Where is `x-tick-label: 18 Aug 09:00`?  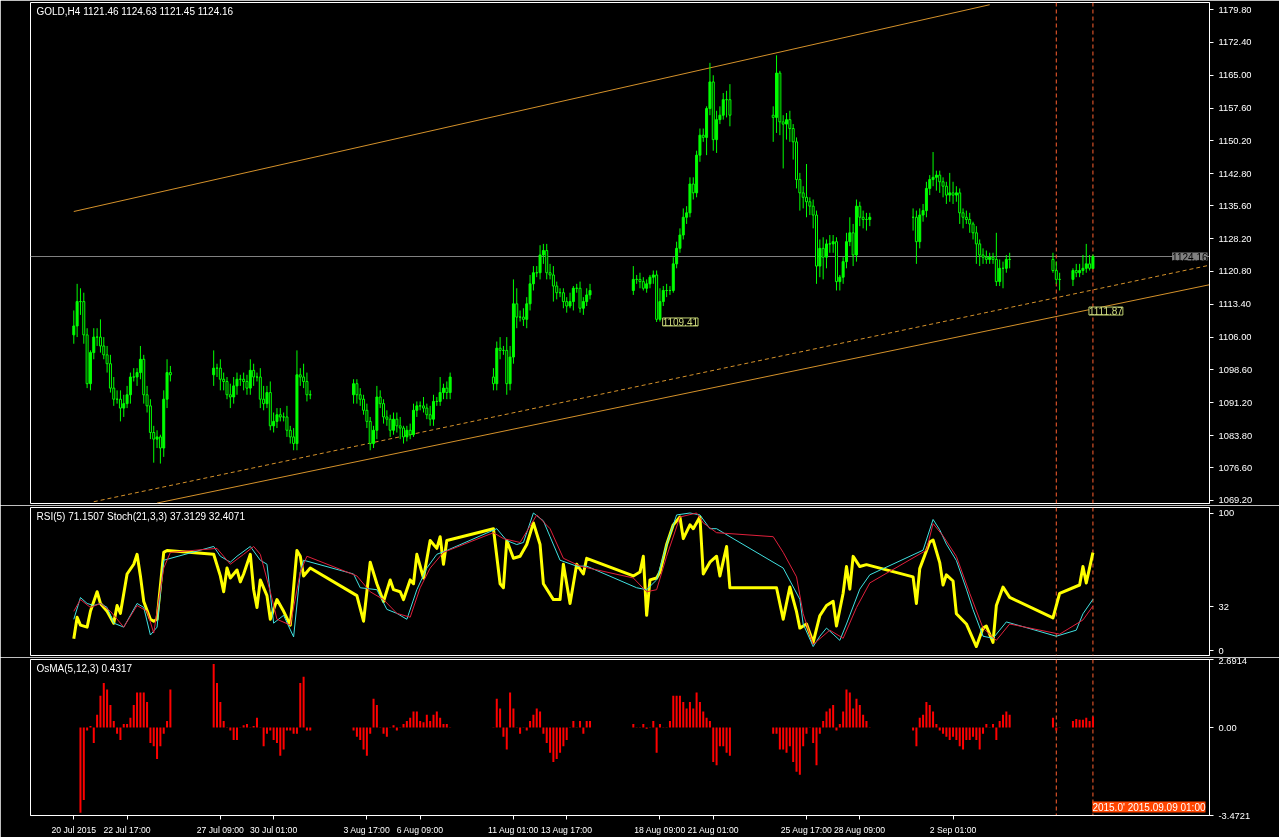 x-tick-label: 18 Aug 09:00 is located at coordinates (660, 829).